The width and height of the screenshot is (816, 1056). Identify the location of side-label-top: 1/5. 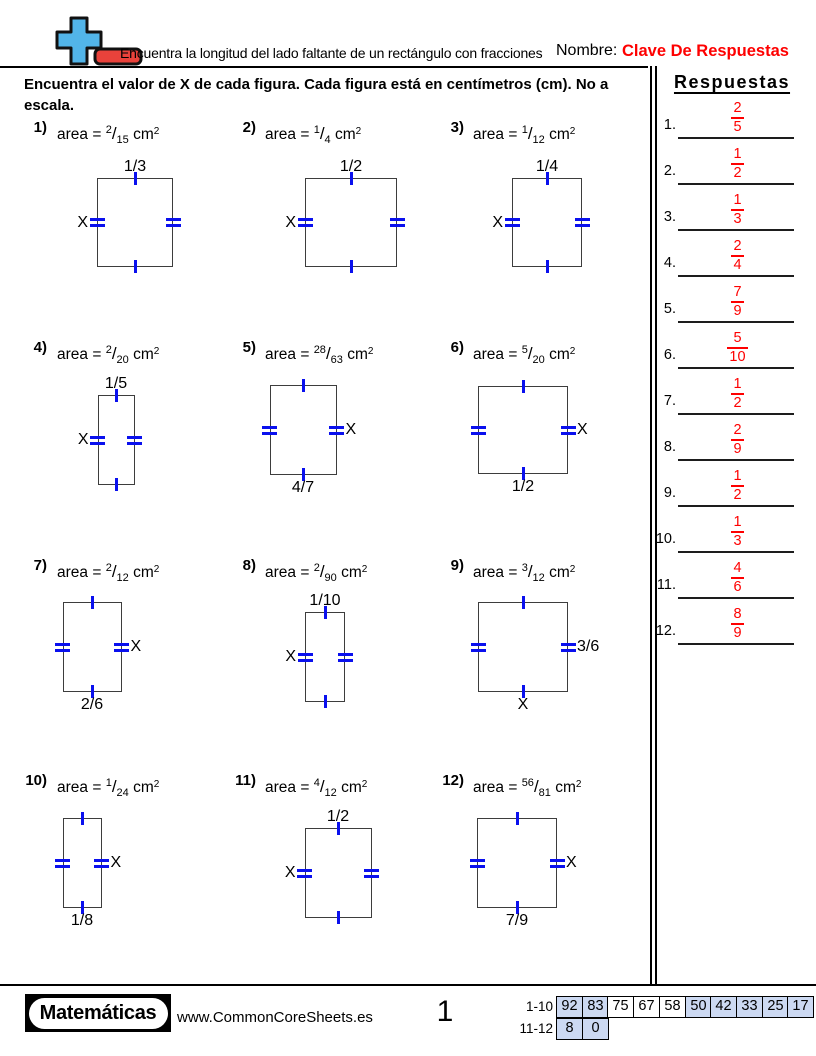
(116, 383).